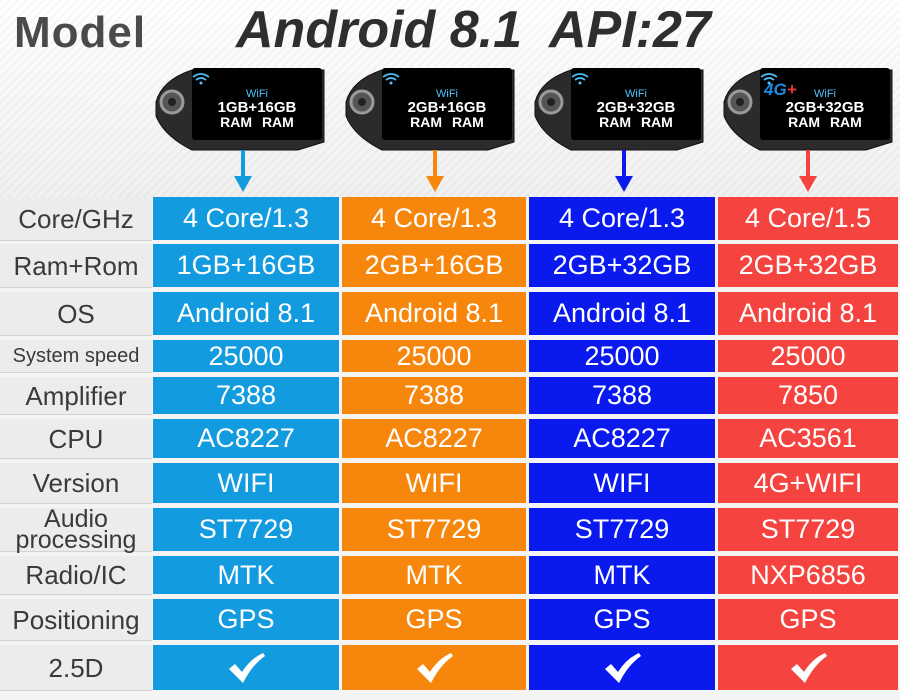 The width and height of the screenshot is (900, 700). I want to click on table-row: Radio/IC MTK MTK MTK NXP6856, so click(450, 575).